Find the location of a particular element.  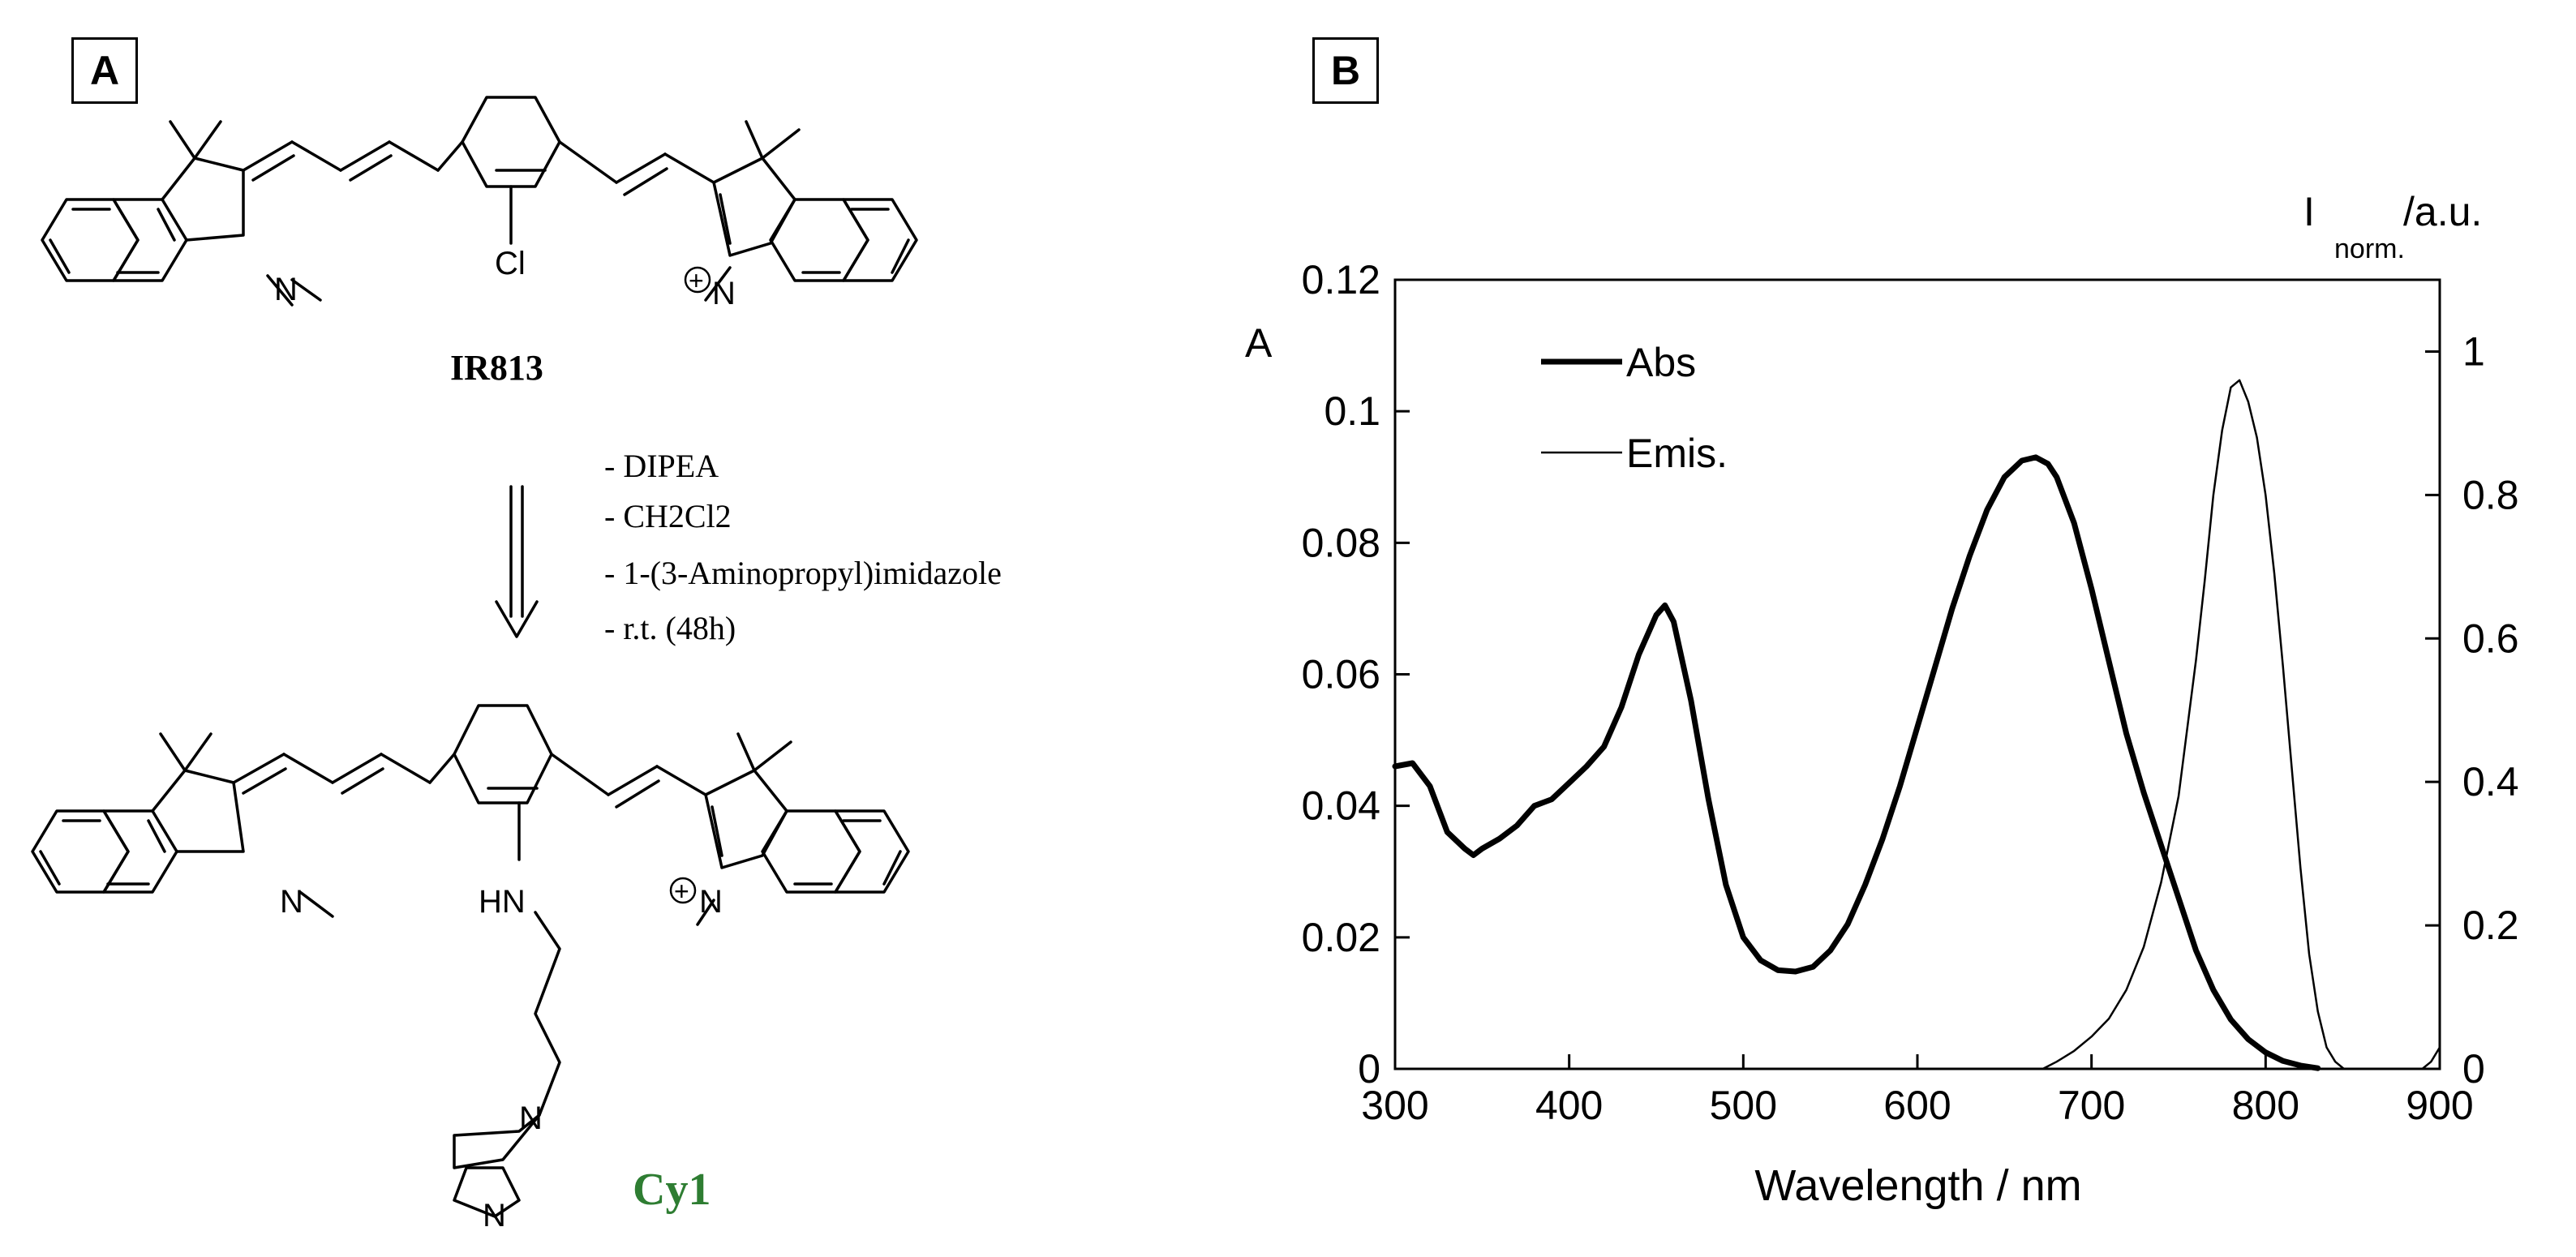

product-structure is located at coordinates (470, 961).